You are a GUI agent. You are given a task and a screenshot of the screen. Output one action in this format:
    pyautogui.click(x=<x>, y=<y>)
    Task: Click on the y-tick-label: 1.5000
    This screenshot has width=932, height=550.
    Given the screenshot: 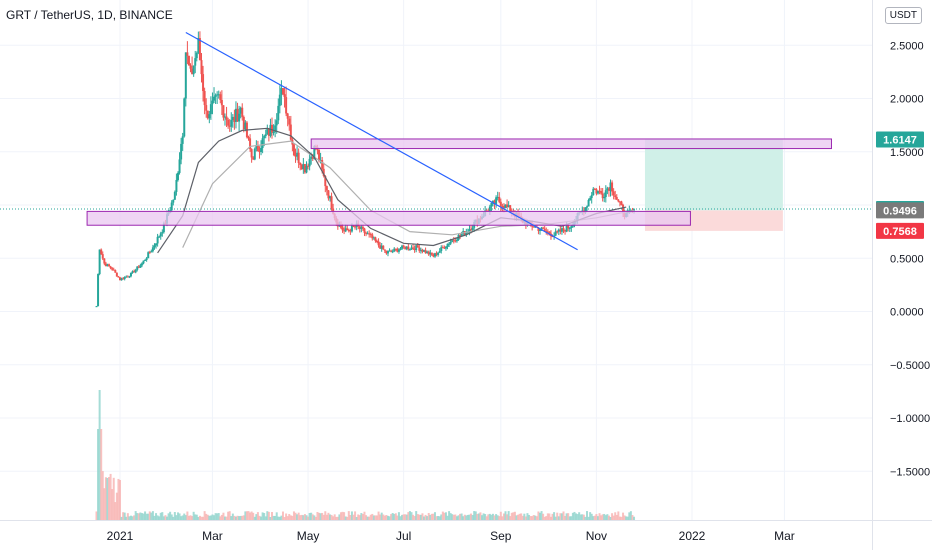 What is the action you would take?
    pyautogui.click(x=907, y=153)
    